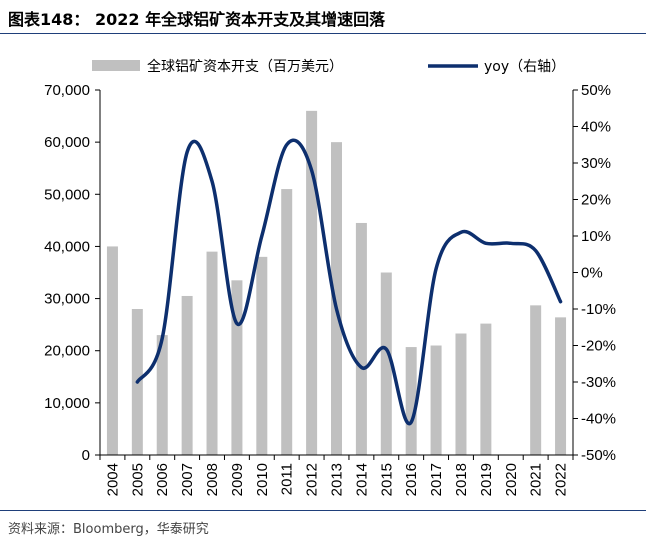  Describe the element at coordinates (262, 355) in the screenshot. I see `bar-2010` at that location.